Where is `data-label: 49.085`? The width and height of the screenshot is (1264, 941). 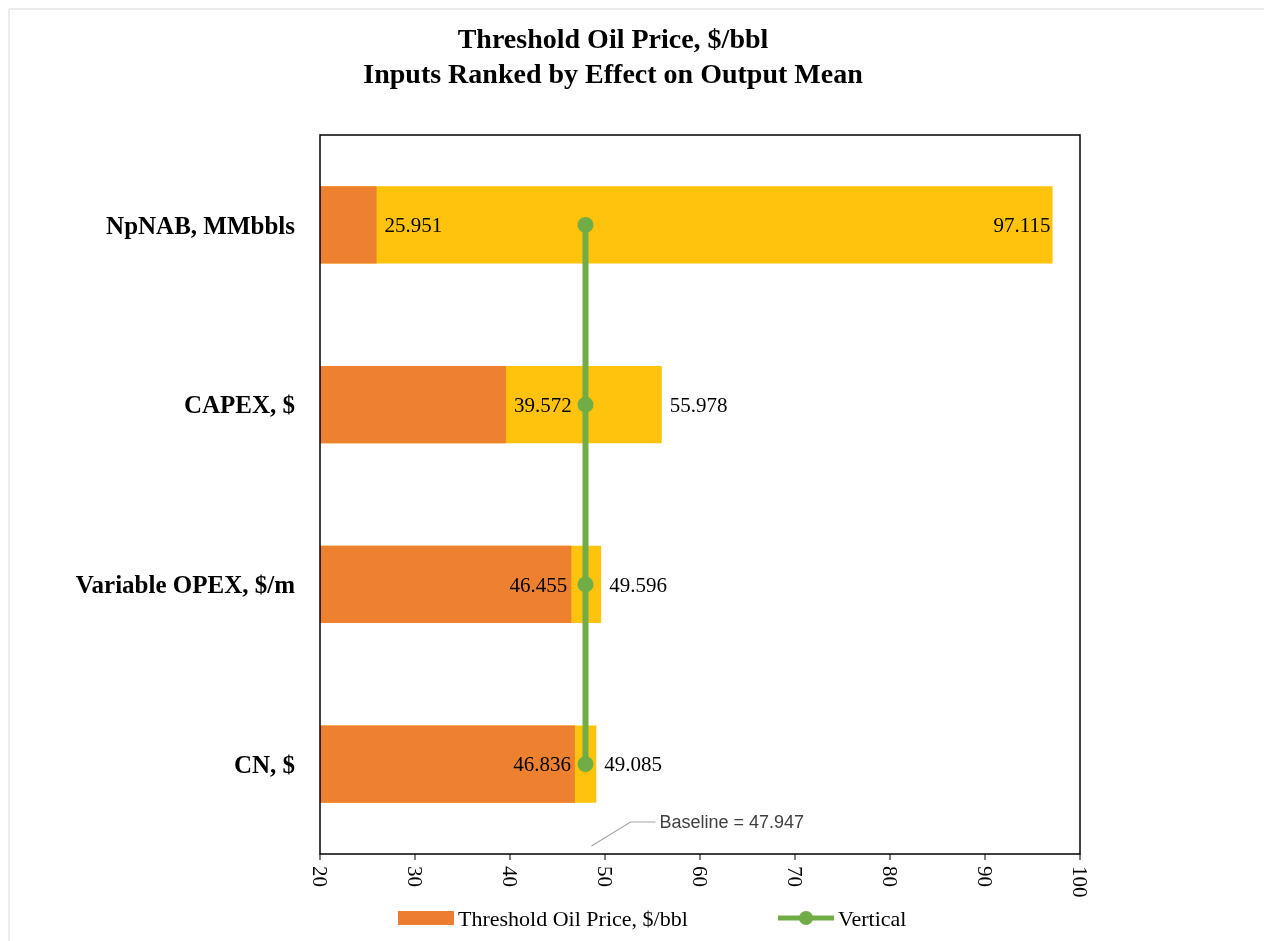
data-label: 49.085 is located at coordinates (633, 764).